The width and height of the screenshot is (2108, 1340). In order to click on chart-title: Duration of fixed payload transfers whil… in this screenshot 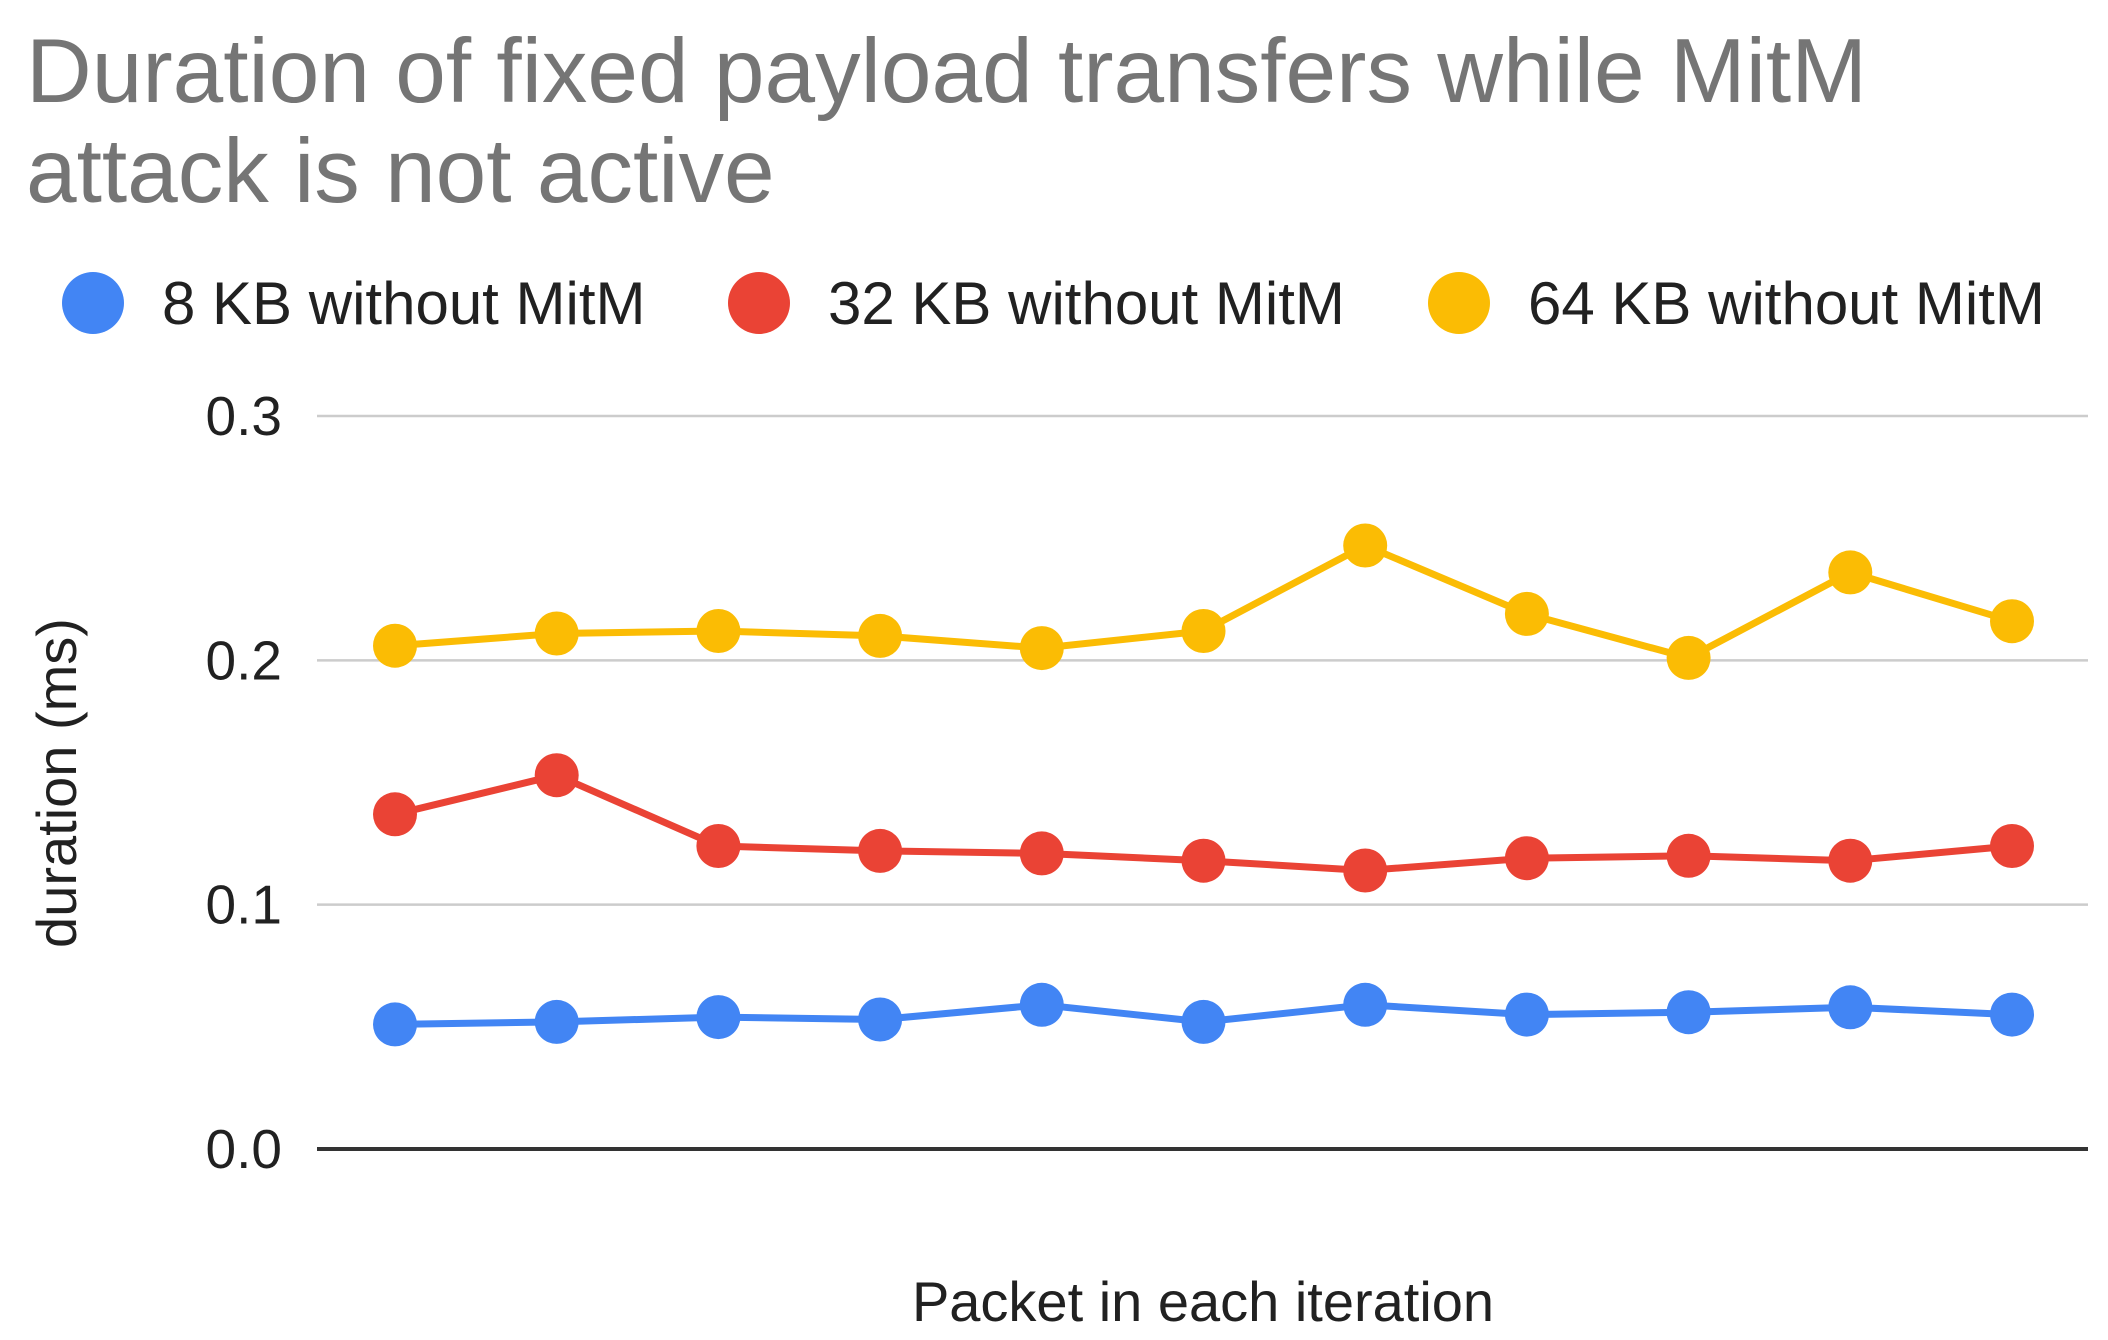, I will do `click(947, 121)`.